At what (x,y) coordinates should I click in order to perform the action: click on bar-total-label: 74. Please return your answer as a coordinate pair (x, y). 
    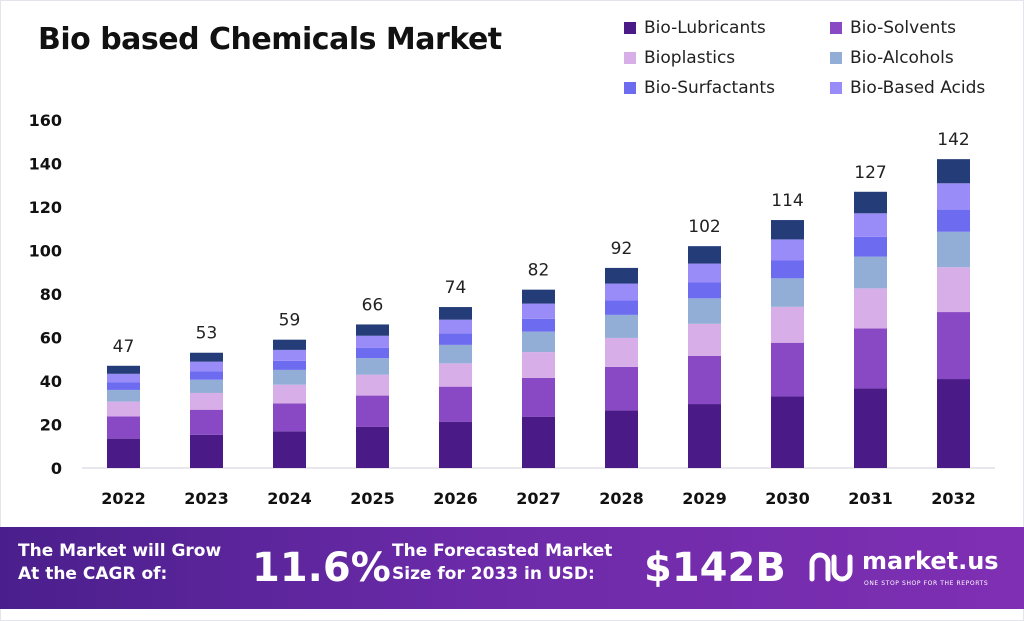
    Looking at the image, I should click on (456, 288).